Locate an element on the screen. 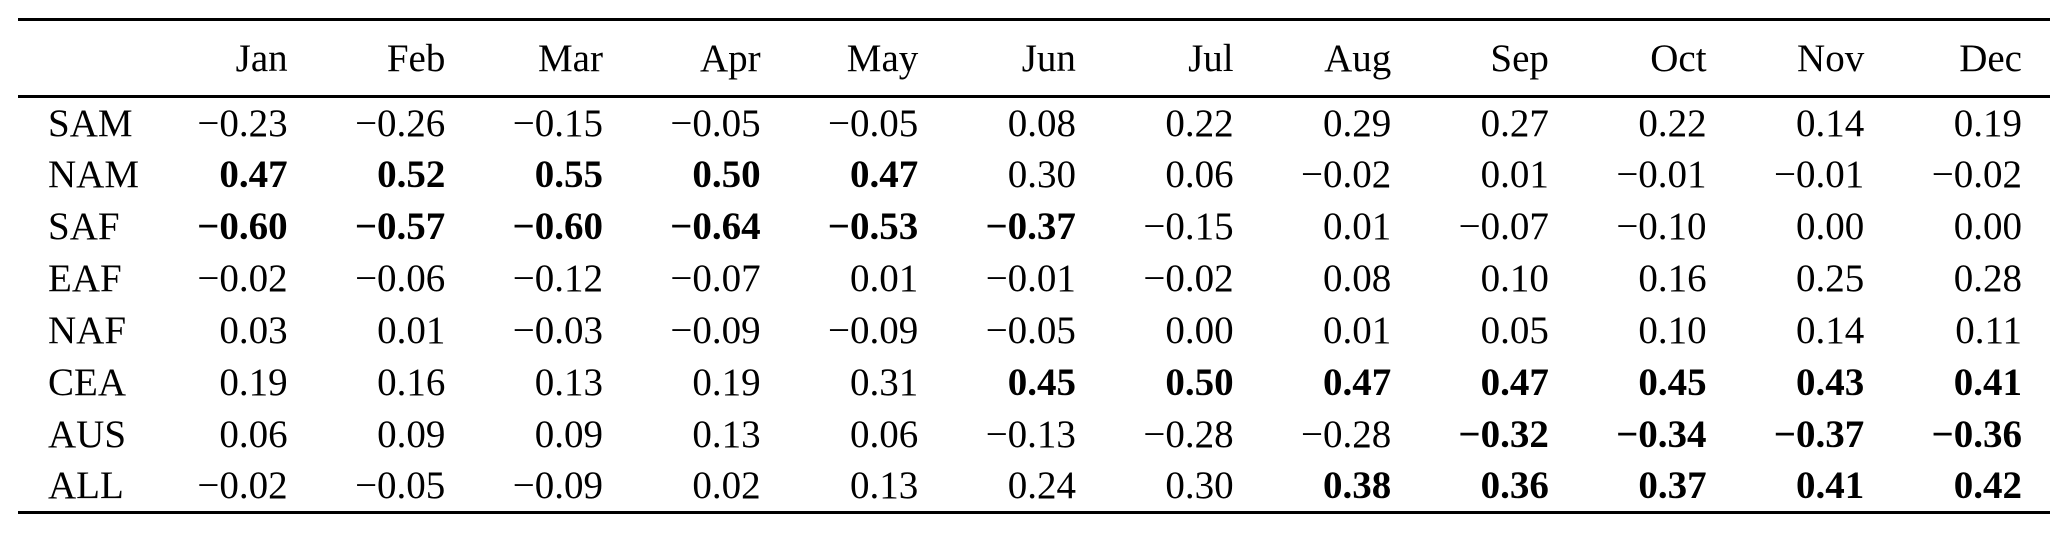 The image size is (2067, 555). cell-aus-nov: −0.37 is located at coordinates (1819, 434).